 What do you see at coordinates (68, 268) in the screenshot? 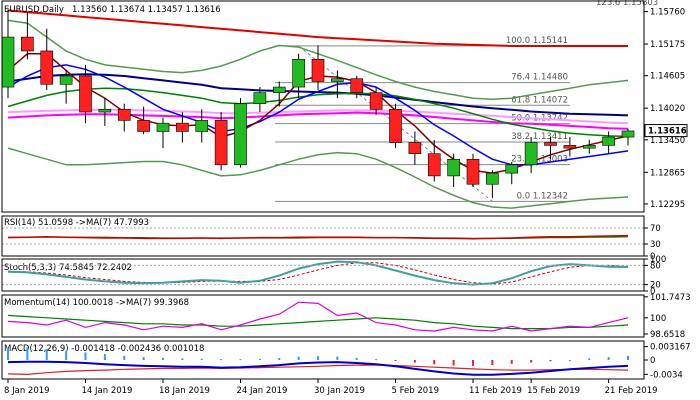
I see `stoch-label: Stoch(5,3,3) 74.5845 72.2402` at bounding box center [68, 268].